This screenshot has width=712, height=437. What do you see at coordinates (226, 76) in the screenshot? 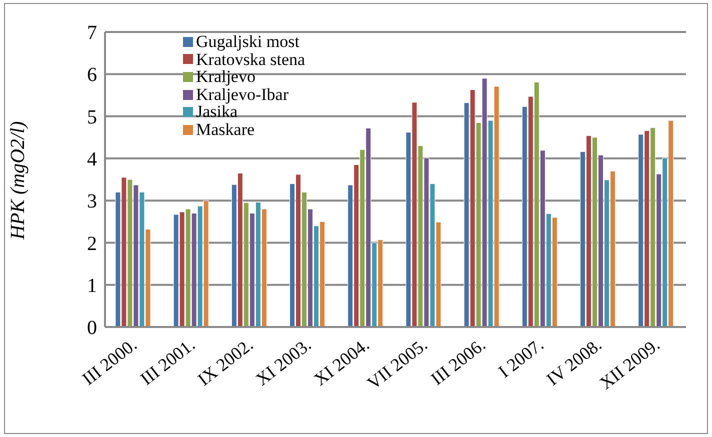
I see `legend-label: Kraljevo` at bounding box center [226, 76].